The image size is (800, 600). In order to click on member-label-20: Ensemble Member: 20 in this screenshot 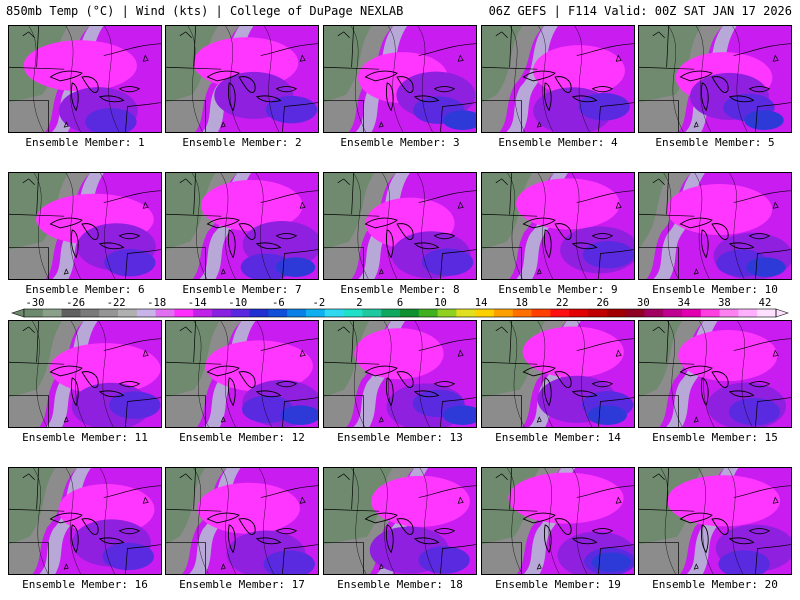, I will do `click(715, 584)`.